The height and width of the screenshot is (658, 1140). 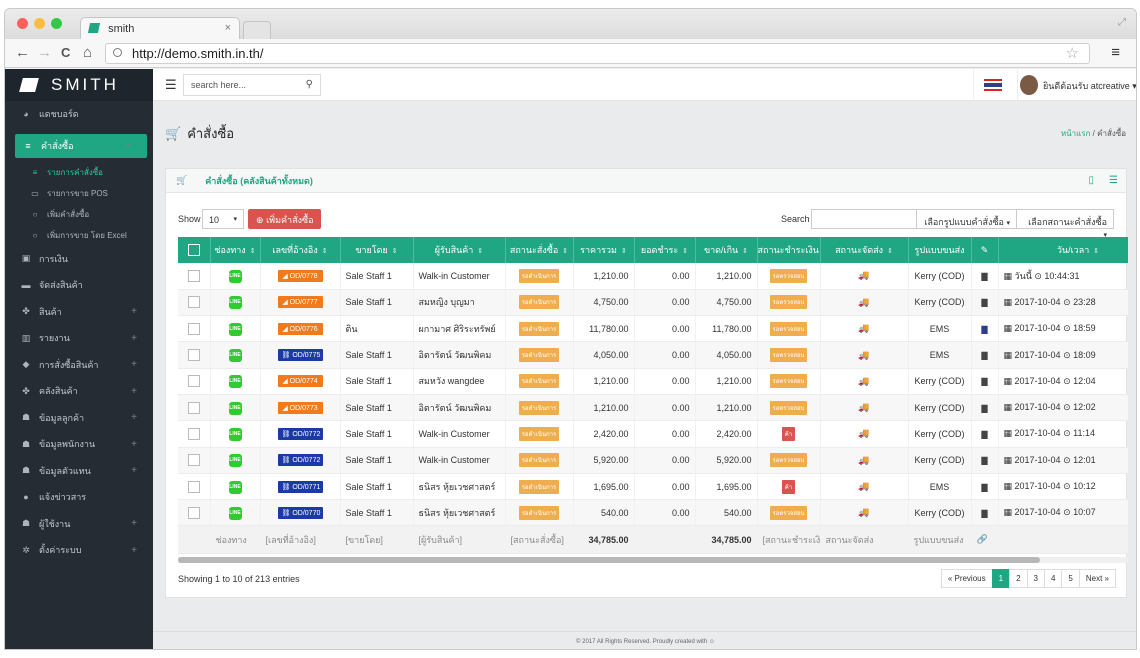 What do you see at coordinates (79, 391) in the screenshot?
I see `sidebar-item-7: ✤ คลังสินค้า +` at bounding box center [79, 391].